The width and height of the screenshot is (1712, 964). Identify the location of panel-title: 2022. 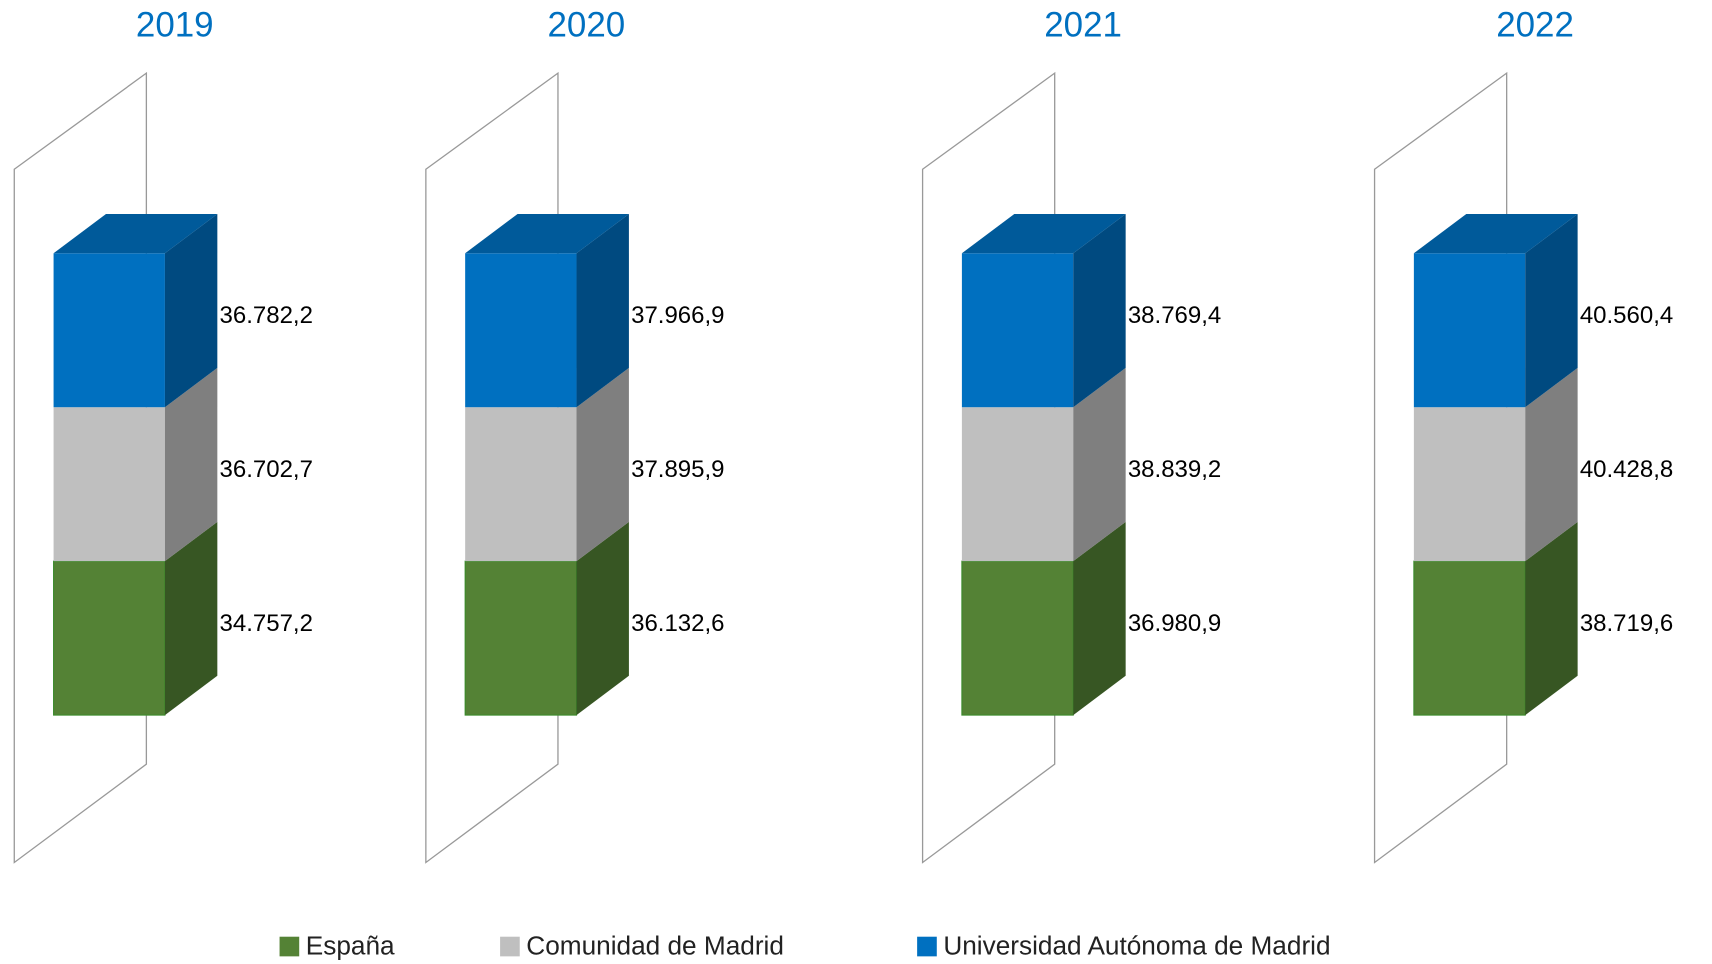
(1535, 25).